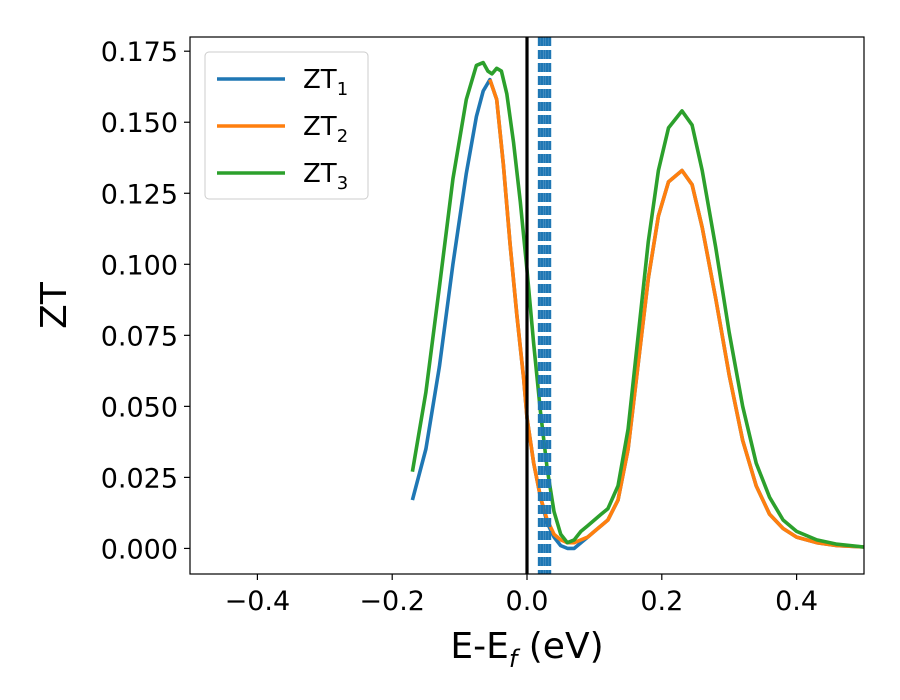 This screenshot has width=900, height=700. What do you see at coordinates (139, 549) in the screenshot?
I see `y-tick-label: 0.000` at bounding box center [139, 549].